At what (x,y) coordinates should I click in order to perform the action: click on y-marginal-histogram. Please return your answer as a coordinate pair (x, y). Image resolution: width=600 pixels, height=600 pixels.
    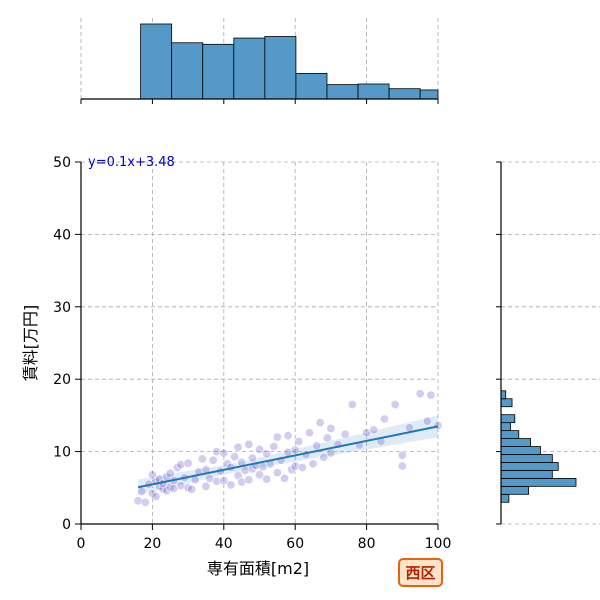
    Looking at the image, I should click on (548, 343).